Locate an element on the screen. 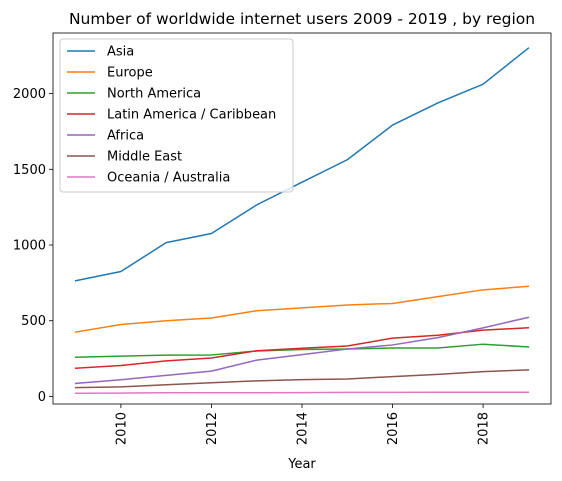 Image resolution: width=562 pixels, height=481 pixels. legend-label: Asia is located at coordinates (120, 52).